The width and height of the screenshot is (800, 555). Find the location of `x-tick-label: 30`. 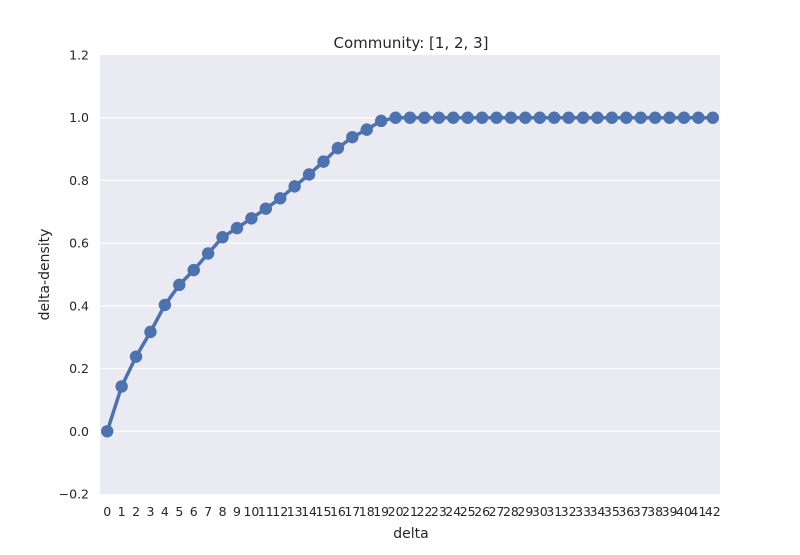

x-tick-label: 30 is located at coordinates (540, 511).